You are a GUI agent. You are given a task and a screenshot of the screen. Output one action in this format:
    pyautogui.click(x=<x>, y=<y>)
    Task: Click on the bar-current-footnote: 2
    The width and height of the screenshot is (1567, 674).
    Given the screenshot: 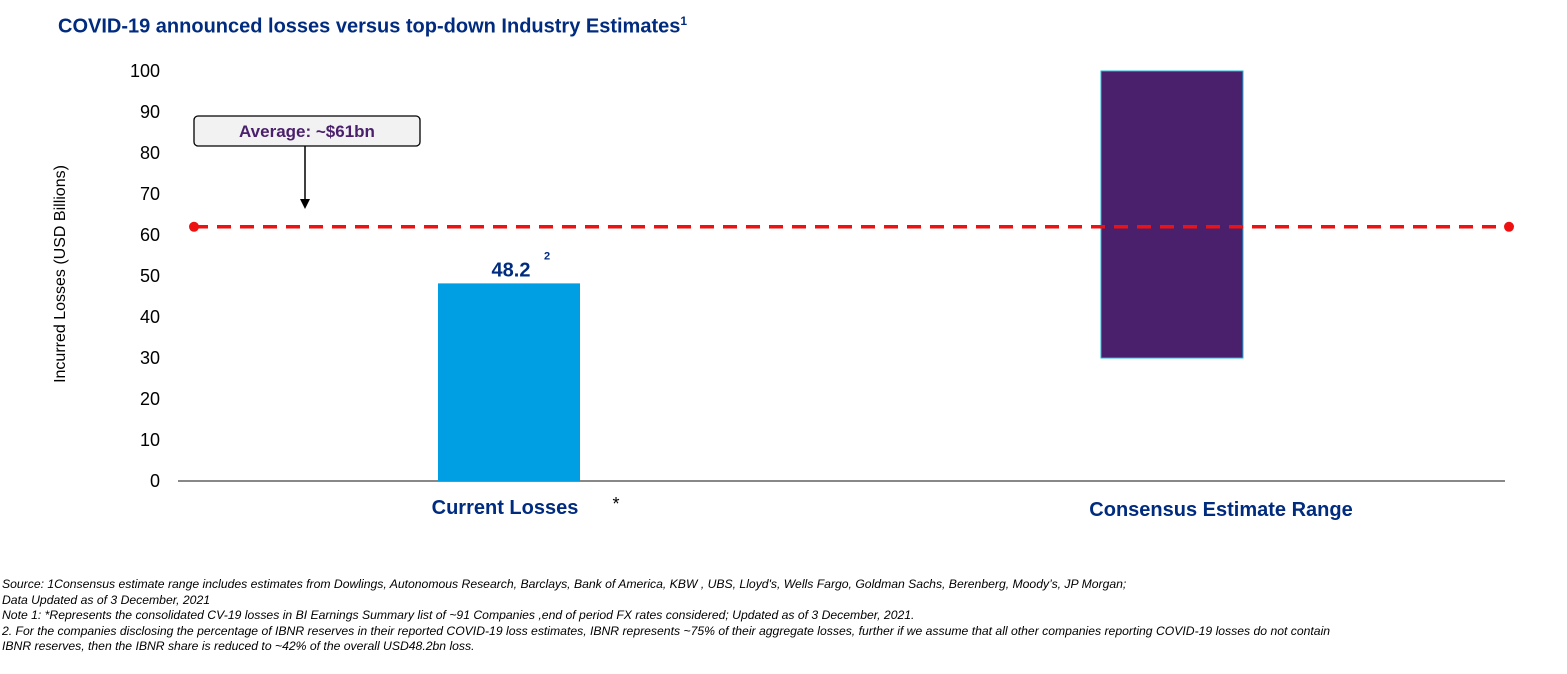 What is the action you would take?
    pyautogui.click(x=547, y=256)
    